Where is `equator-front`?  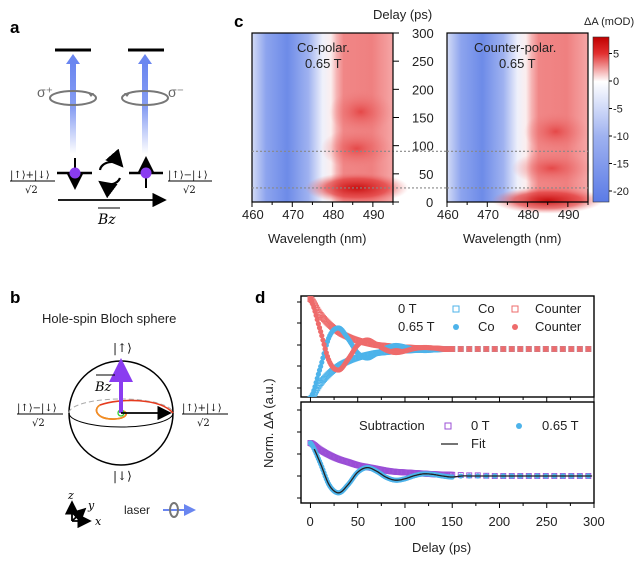 equator-front is located at coordinates (121, 420).